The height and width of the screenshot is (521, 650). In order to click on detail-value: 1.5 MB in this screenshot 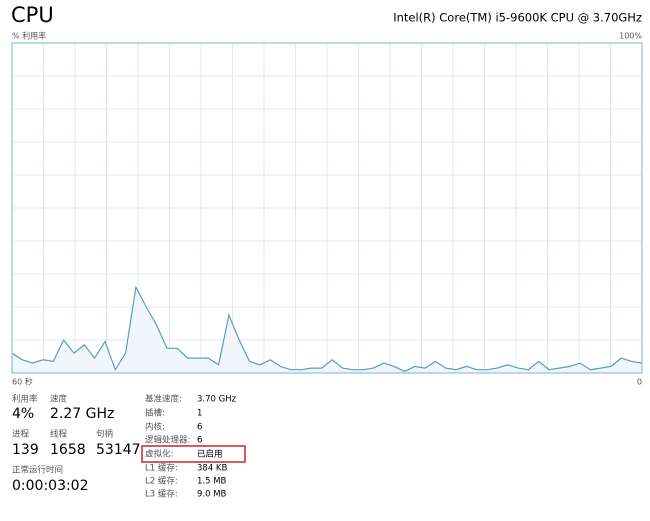, I will do `click(212, 482)`.